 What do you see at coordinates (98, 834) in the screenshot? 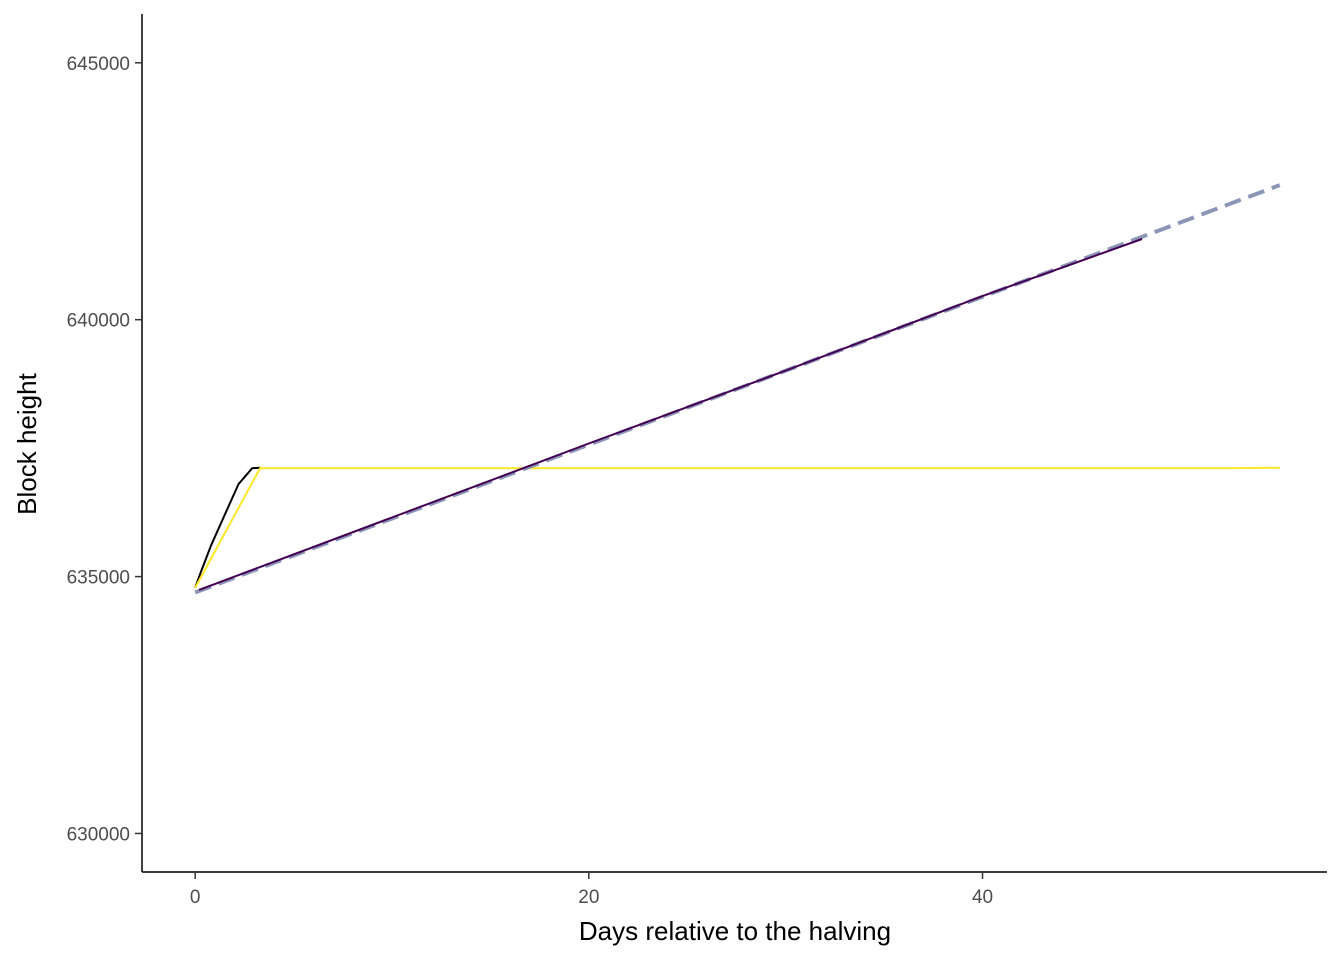
I see `y-tick-label: 630000` at bounding box center [98, 834].